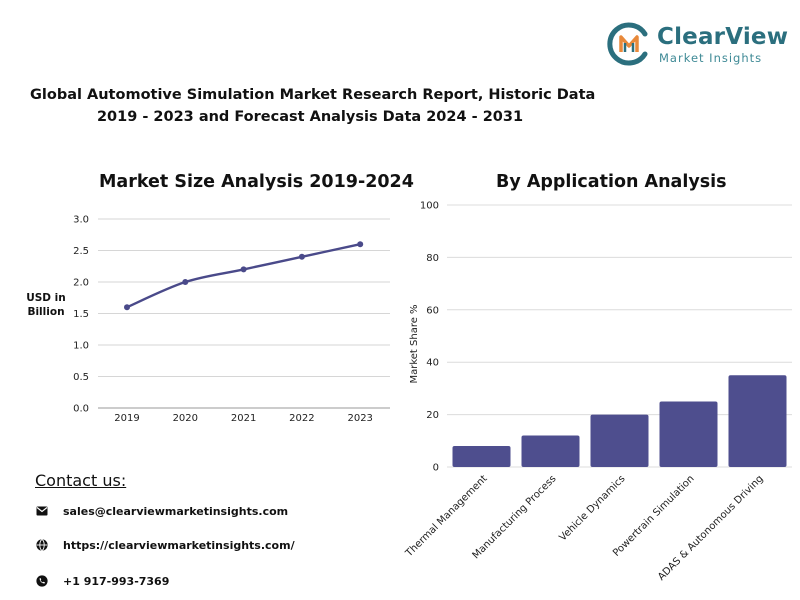  What do you see at coordinates (126, 418) in the screenshot?
I see `x-tick-label: 2019` at bounding box center [126, 418].